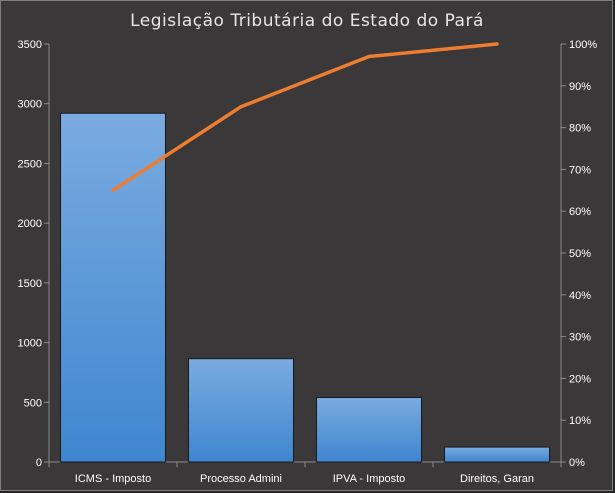 The width and height of the screenshot is (615, 493). Describe the element at coordinates (580, 87) in the screenshot. I see `y2-tick-label: 90%` at that location.